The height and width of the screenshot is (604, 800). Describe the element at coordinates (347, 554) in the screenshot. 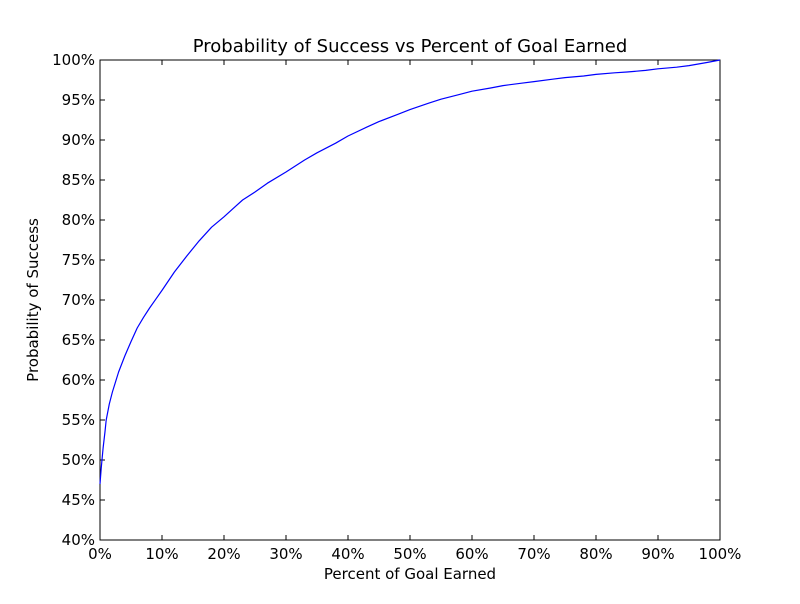

I see `x-tick-label: 40%` at that location.